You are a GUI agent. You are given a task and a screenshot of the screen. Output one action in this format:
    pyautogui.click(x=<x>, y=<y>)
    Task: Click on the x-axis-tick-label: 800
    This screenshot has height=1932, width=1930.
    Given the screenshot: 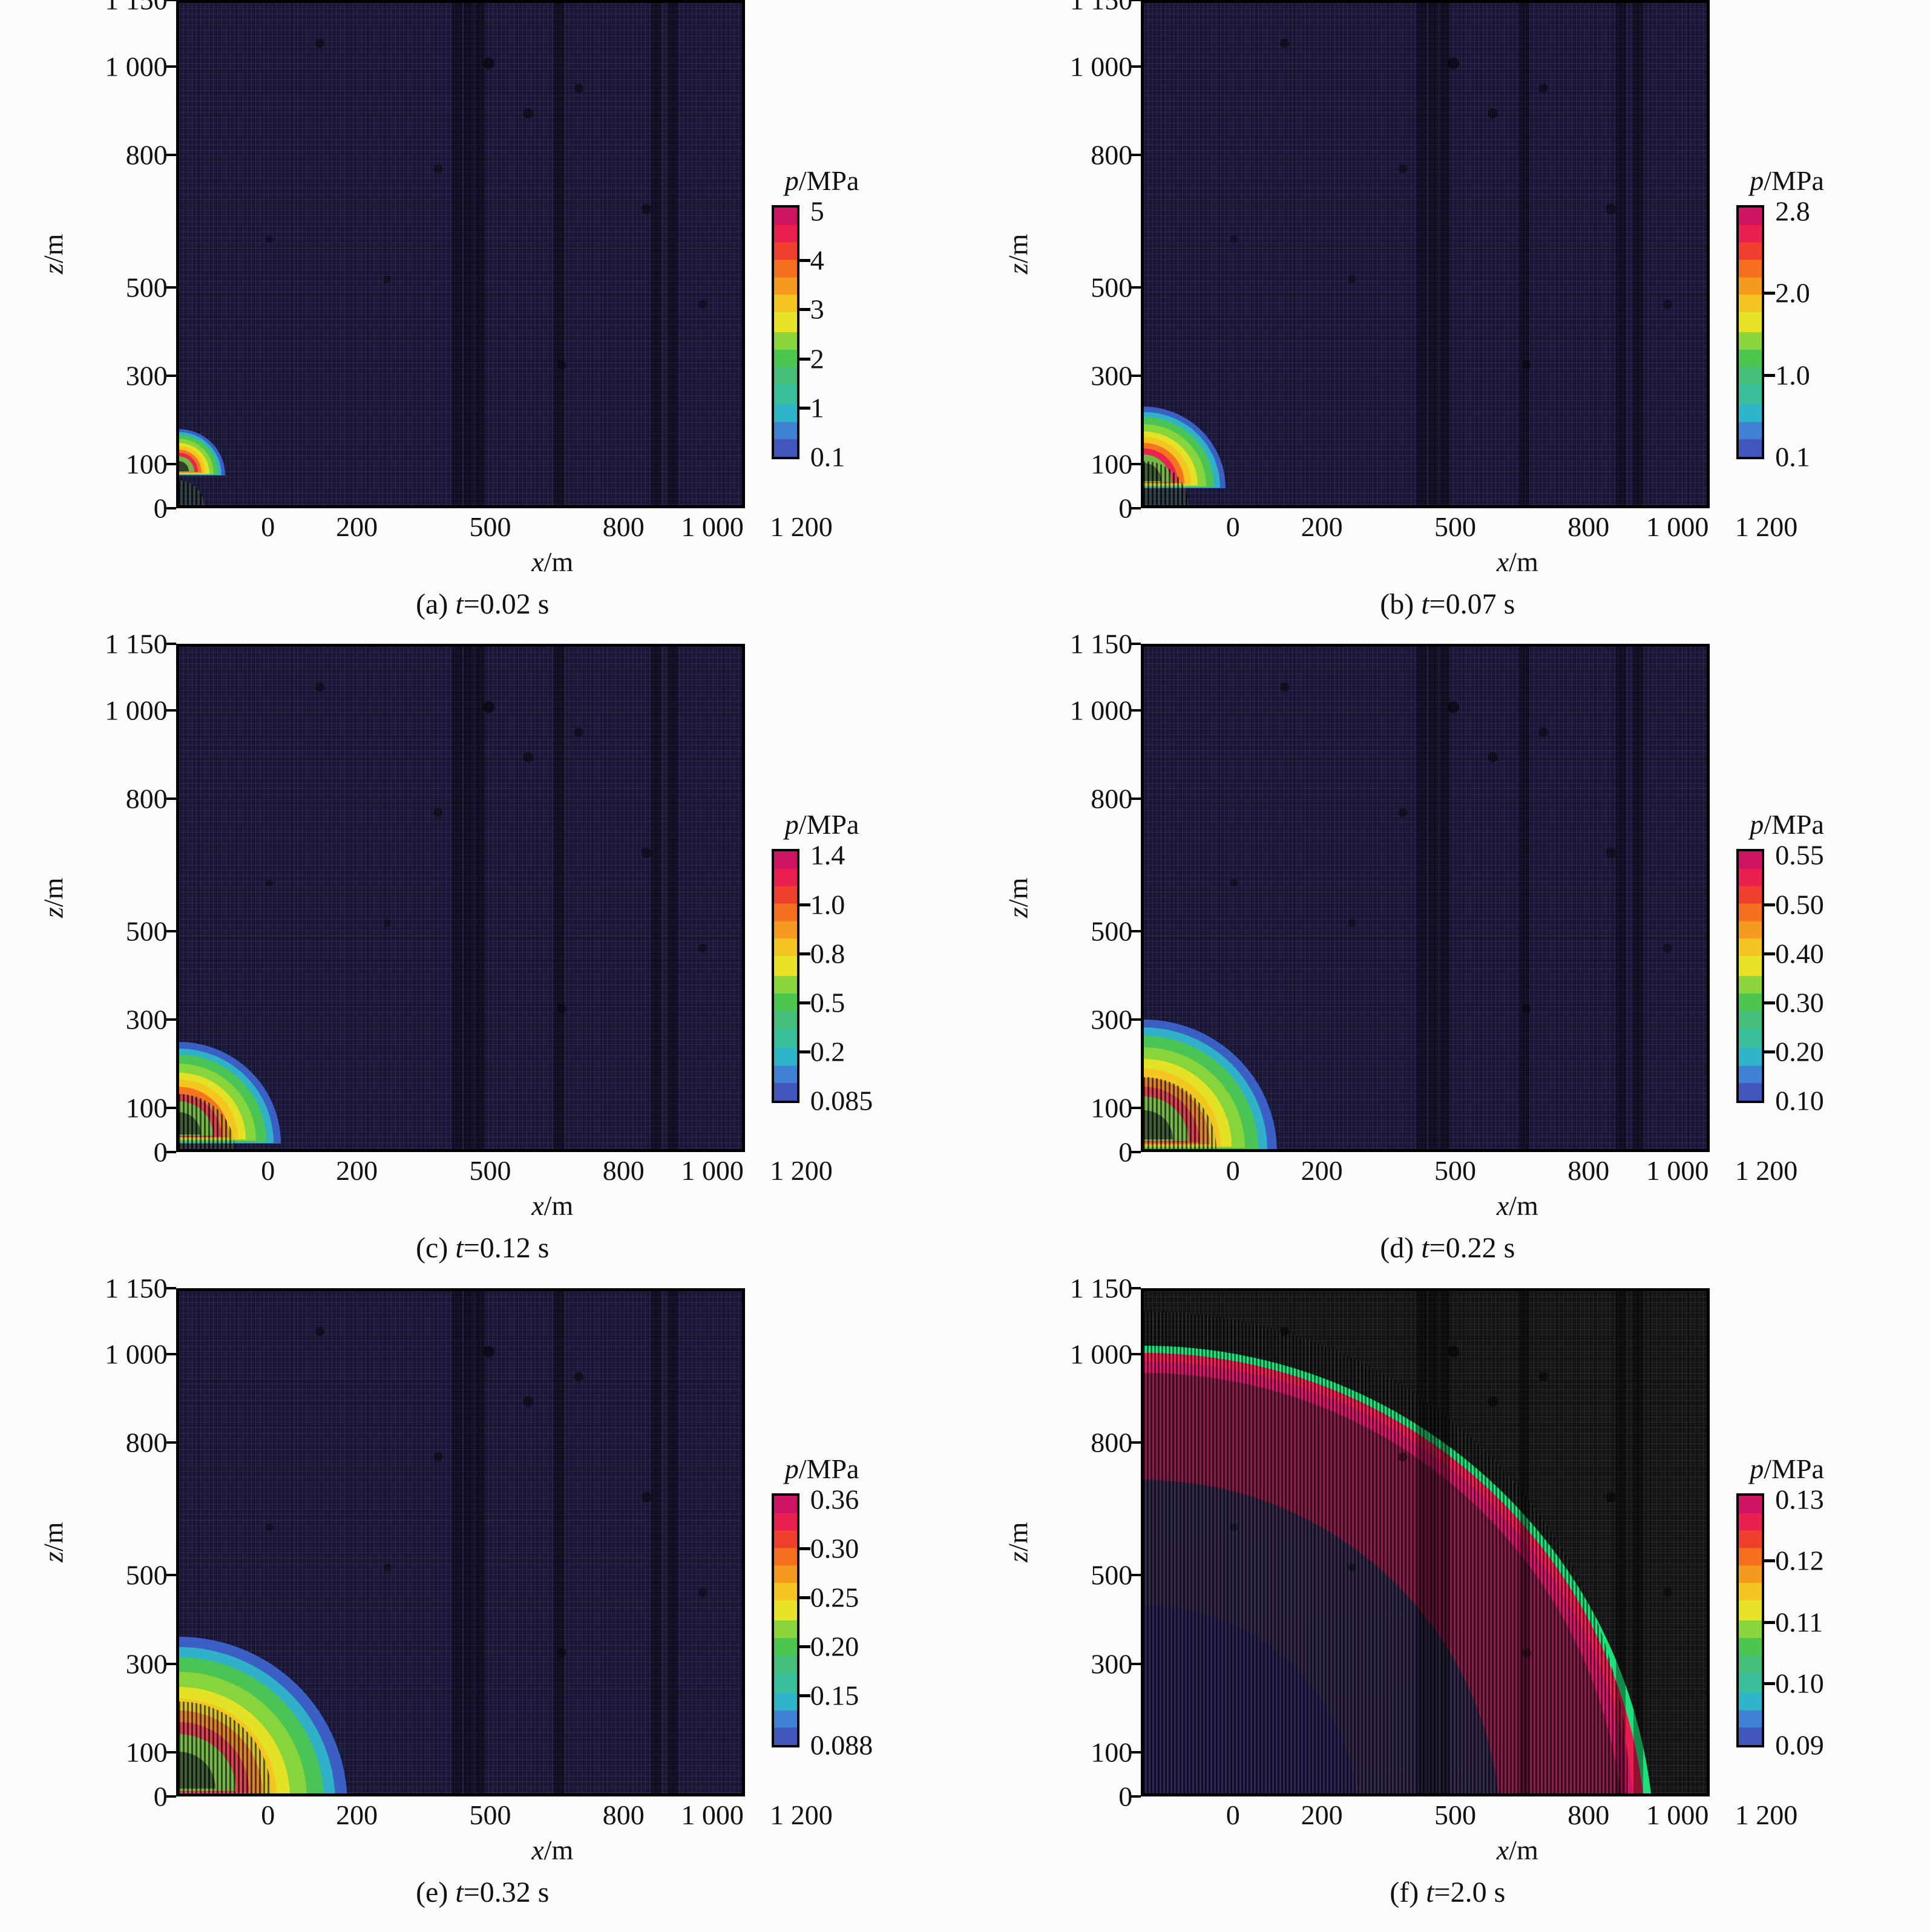 What is the action you would take?
    pyautogui.click(x=623, y=527)
    